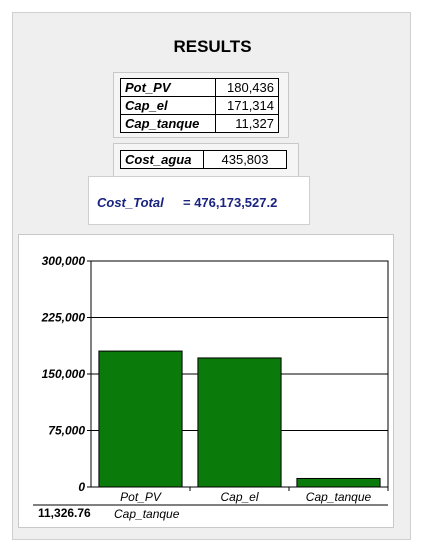 This screenshot has width=422, height=550. I want to click on cap-el-label: Cap_el, so click(168, 105).